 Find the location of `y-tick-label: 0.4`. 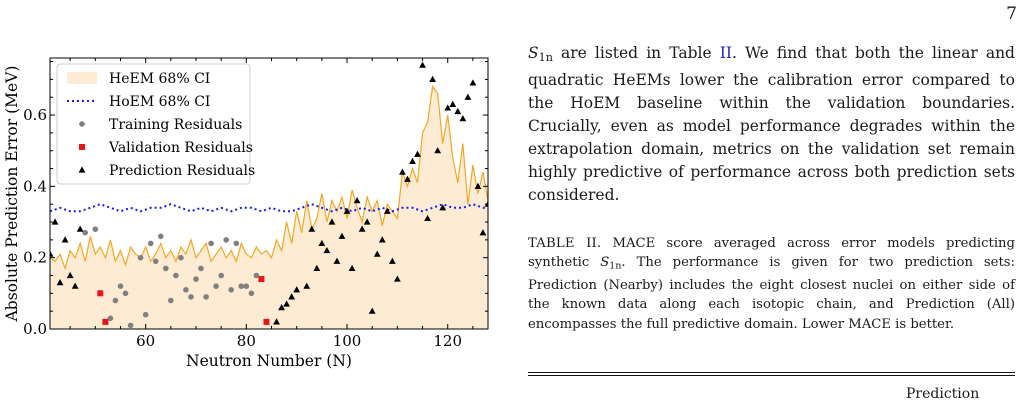

y-tick-label: 0.4 is located at coordinates (35, 186).